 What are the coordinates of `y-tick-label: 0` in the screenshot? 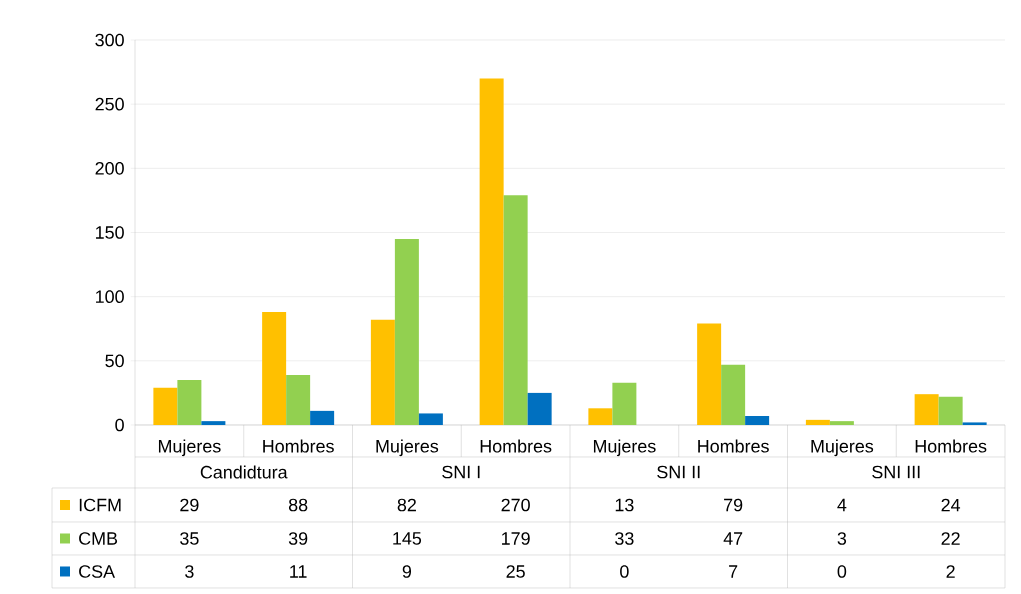 It's located at (119, 425).